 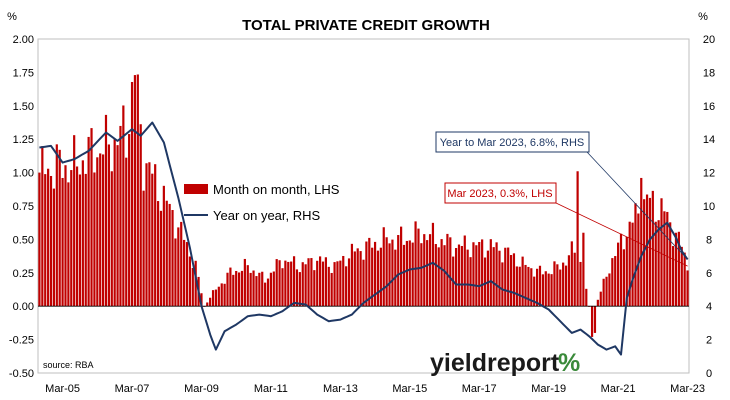 What do you see at coordinates (271, 389) in the screenshot?
I see `x-tick-label: Mar-11` at bounding box center [271, 389].